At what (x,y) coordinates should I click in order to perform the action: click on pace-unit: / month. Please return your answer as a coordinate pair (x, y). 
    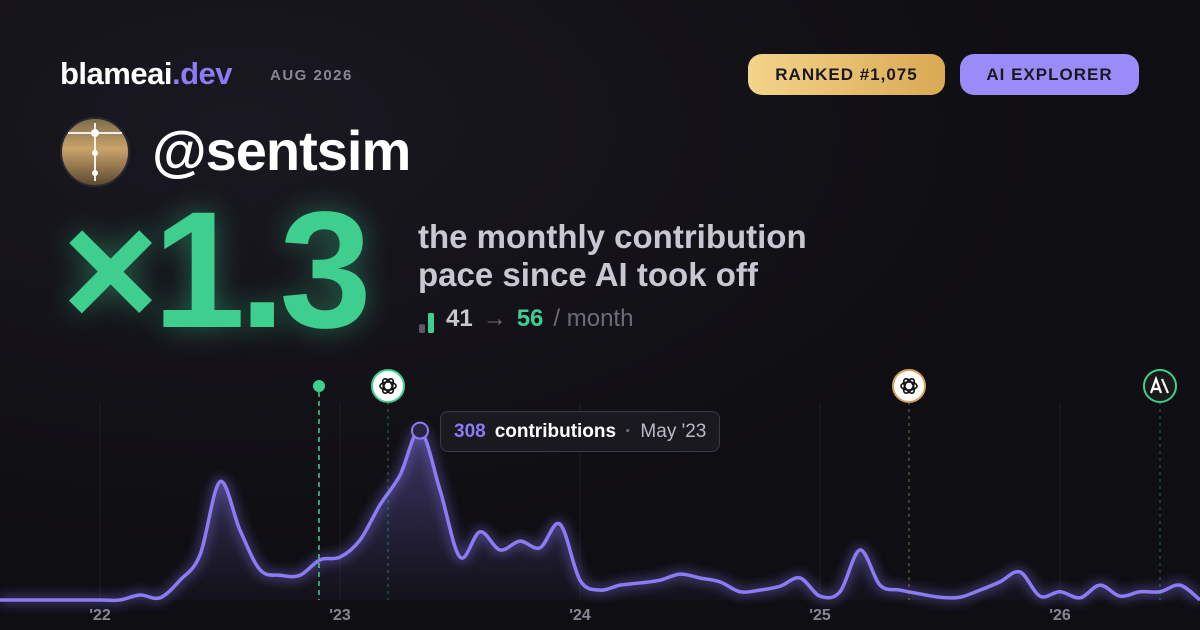
    Looking at the image, I should click on (593, 318).